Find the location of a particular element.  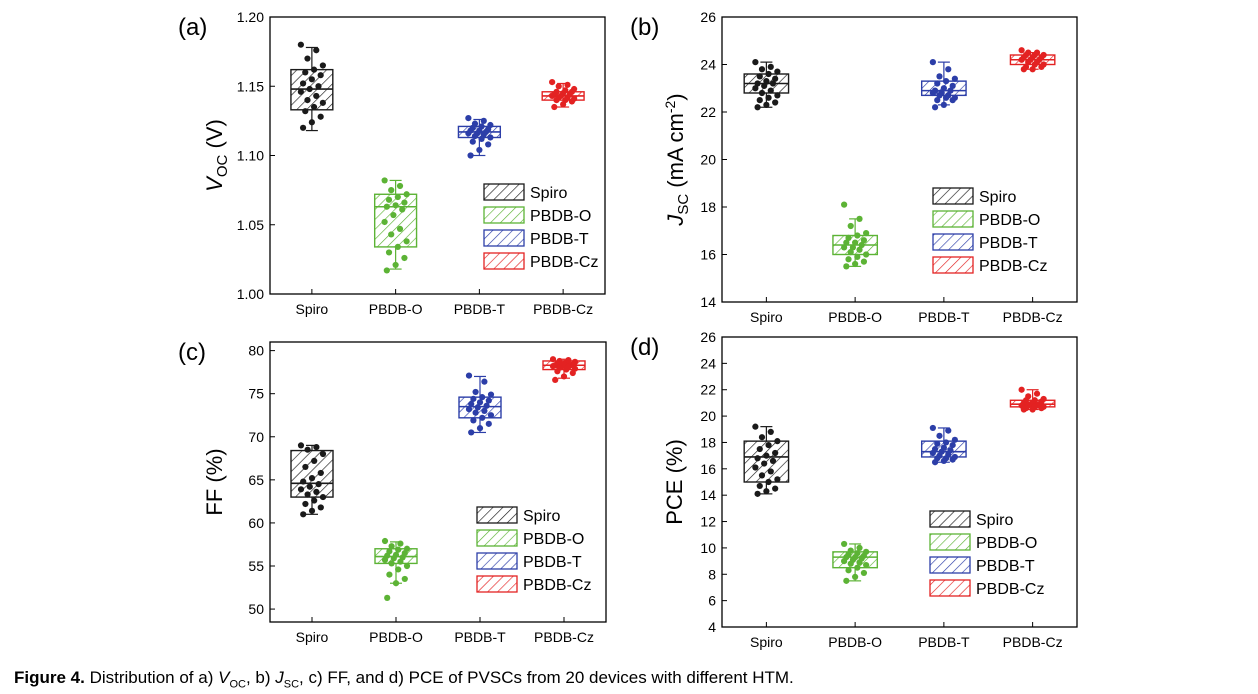

y-tick-label: 75 is located at coordinates (256, 394).